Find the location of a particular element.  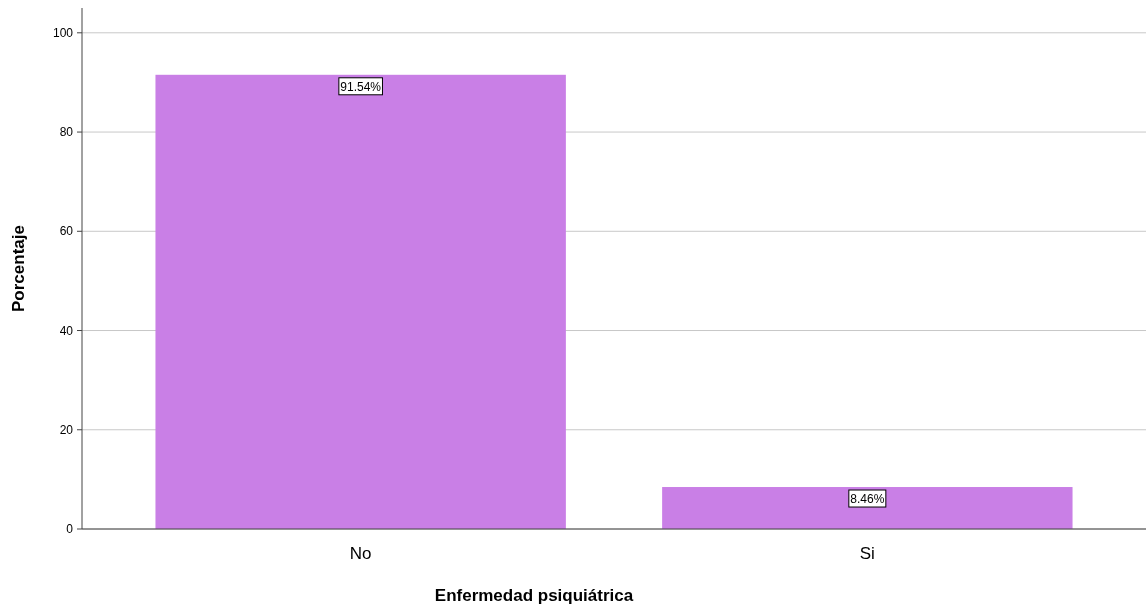

y-tick-label: 80 is located at coordinates (66, 132).